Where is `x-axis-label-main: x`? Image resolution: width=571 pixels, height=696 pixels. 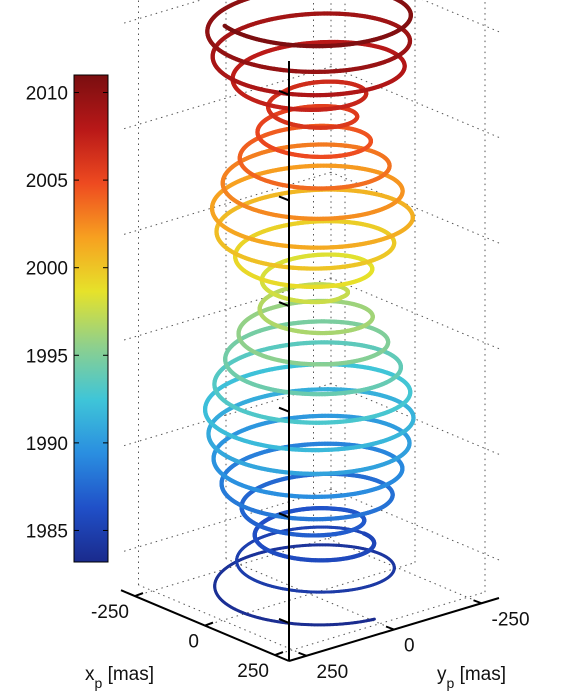
x-axis-label-main: x is located at coordinates (90, 674).